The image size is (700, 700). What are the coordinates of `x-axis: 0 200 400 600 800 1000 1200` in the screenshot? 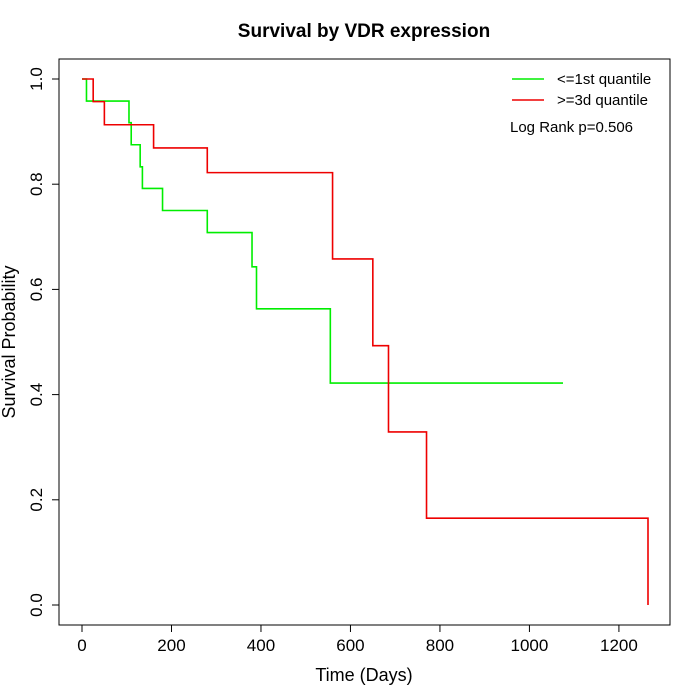 It's located at (357, 639).